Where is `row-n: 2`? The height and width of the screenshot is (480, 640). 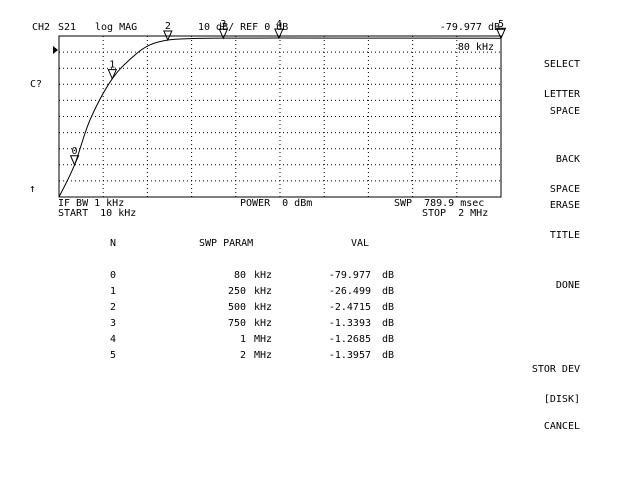
row-n: 2 is located at coordinates (113, 307).